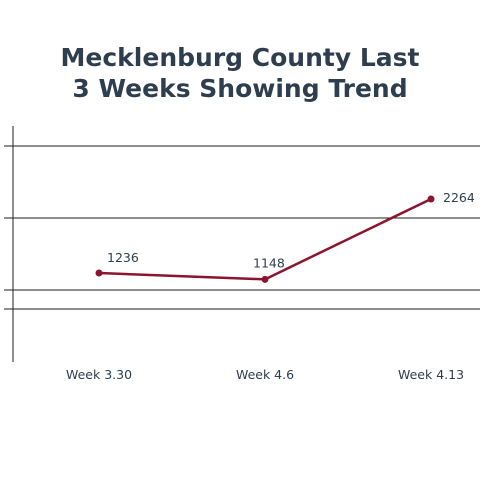 The height and width of the screenshot is (480, 480). Describe the element at coordinates (269, 262) in the screenshot. I see `data-label-2: 1148` at that location.